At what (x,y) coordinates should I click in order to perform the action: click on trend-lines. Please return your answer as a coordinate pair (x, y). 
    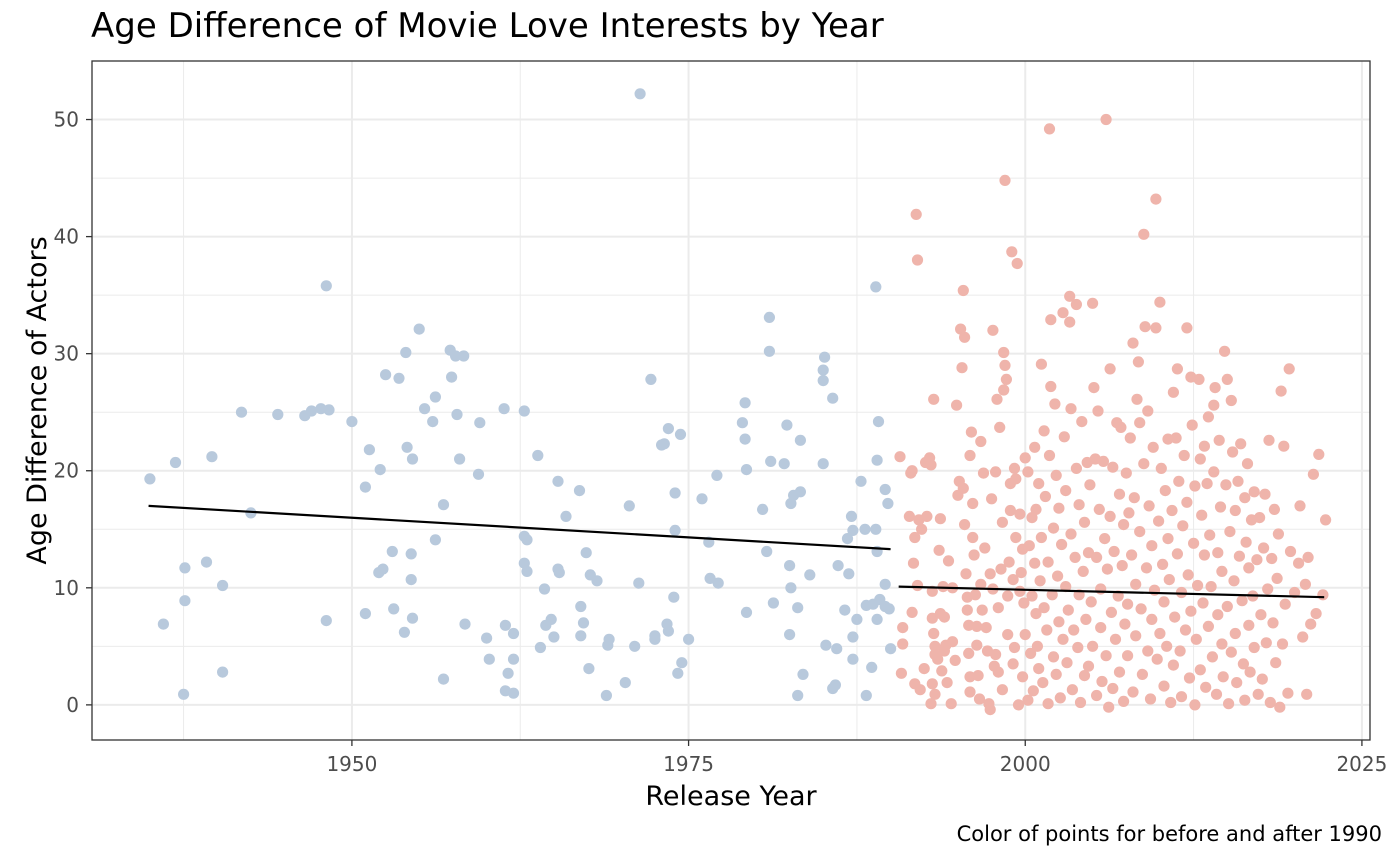
    Looking at the image, I should click on (736, 551).